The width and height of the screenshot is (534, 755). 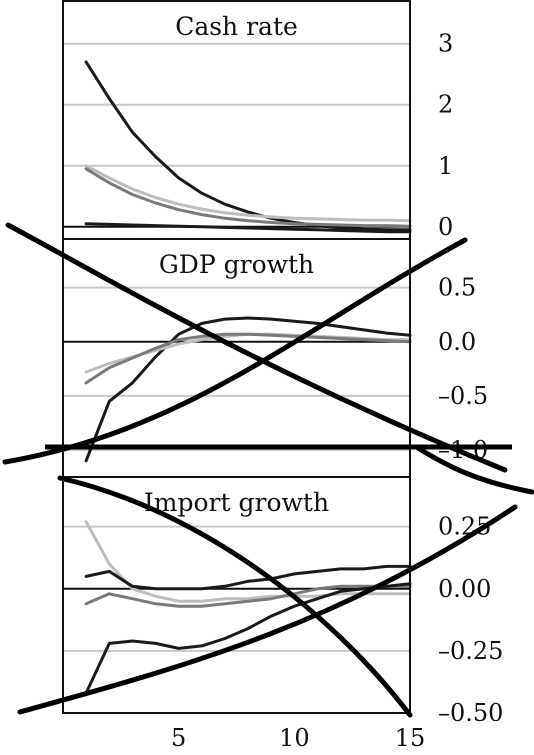 I want to click on y-tick-label: 0, so click(x=445, y=227).